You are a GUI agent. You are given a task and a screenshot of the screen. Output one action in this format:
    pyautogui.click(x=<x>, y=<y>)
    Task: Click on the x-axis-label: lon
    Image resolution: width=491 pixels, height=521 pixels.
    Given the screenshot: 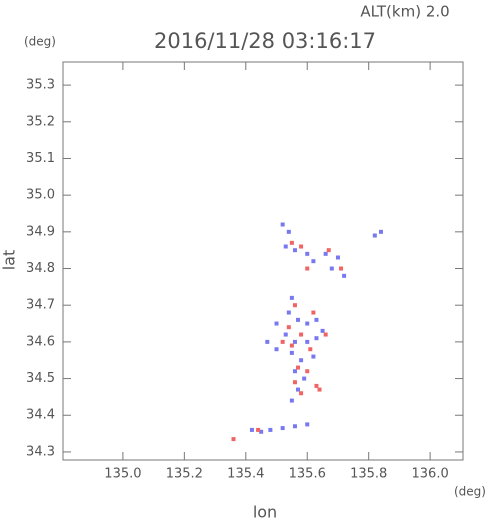 What is the action you would take?
    pyautogui.click(x=265, y=512)
    